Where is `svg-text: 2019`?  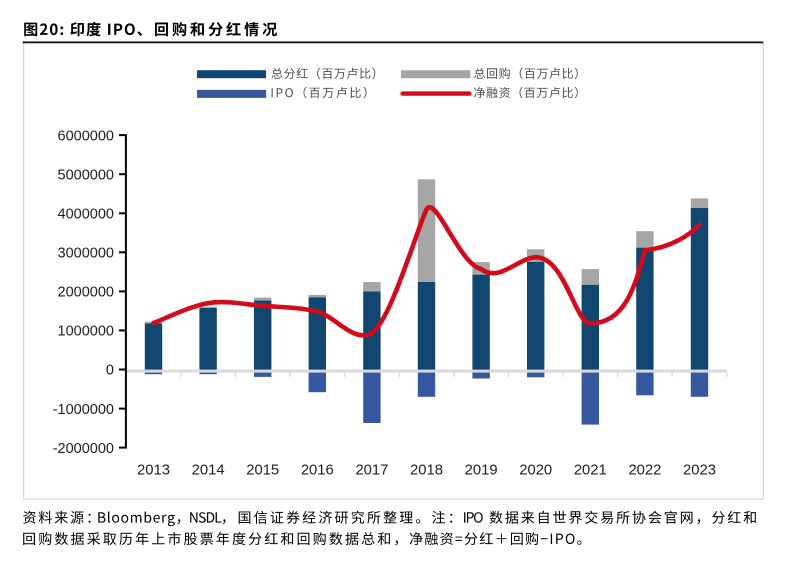
svg-text: 2019 is located at coordinates (481, 470).